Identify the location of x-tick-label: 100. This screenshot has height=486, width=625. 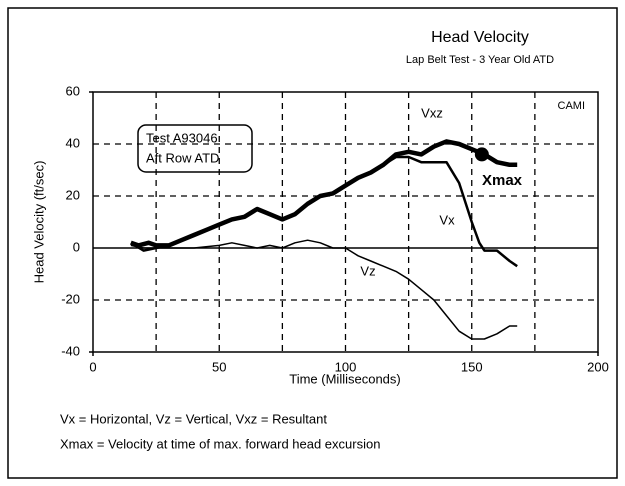
(346, 366).